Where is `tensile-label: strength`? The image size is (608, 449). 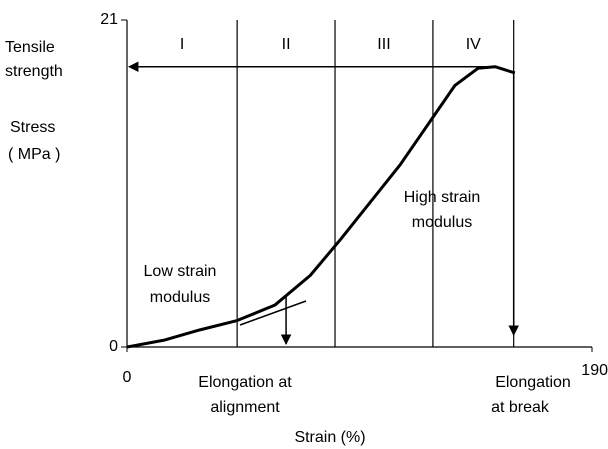 tensile-label: strength is located at coordinates (34, 71).